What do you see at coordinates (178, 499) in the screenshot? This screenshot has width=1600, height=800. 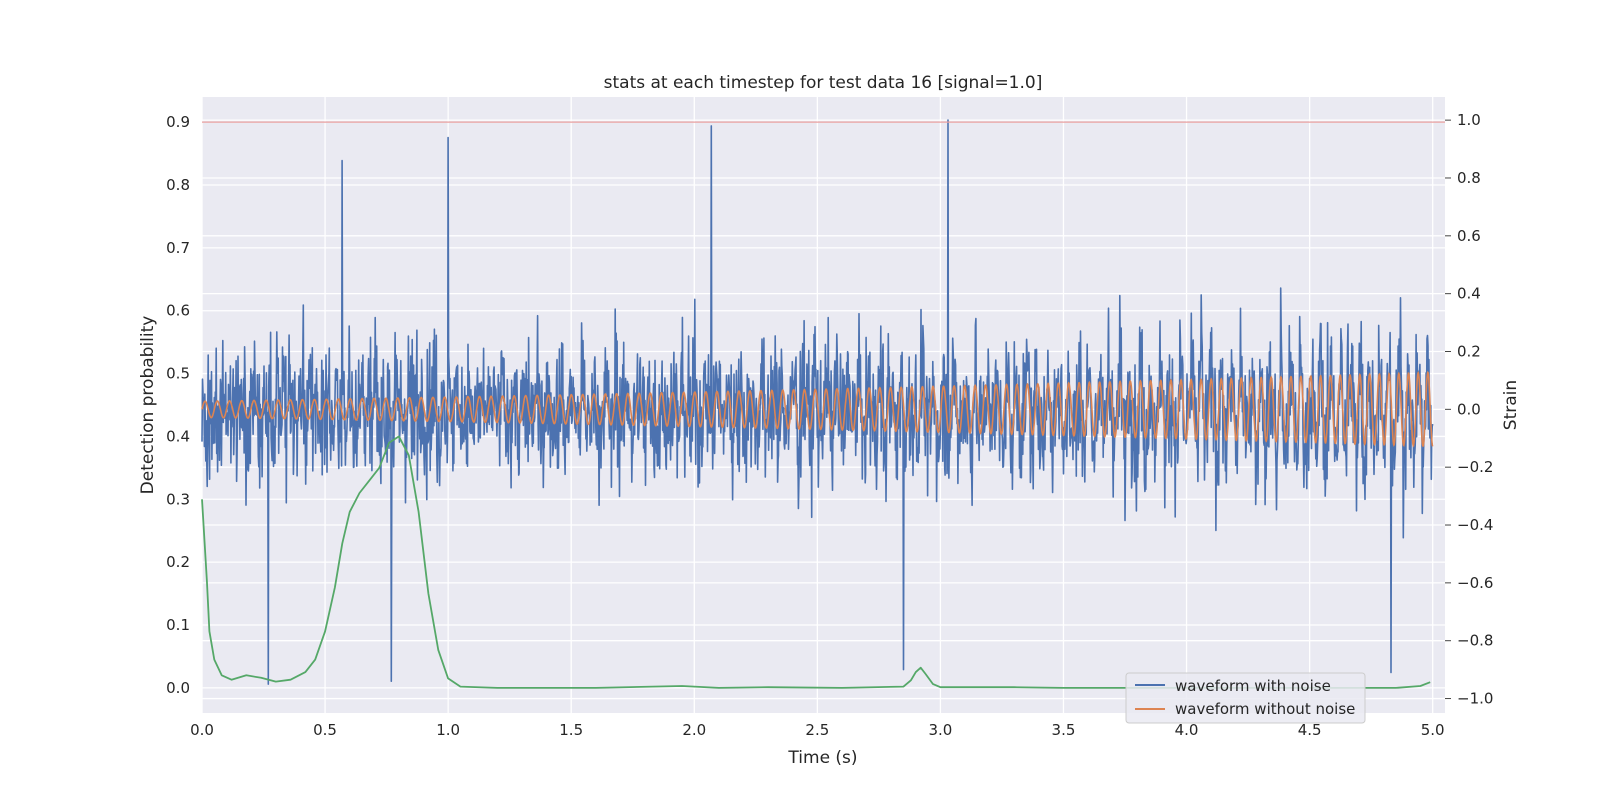 I see `y-left-tick-label: 0.3` at bounding box center [178, 499].